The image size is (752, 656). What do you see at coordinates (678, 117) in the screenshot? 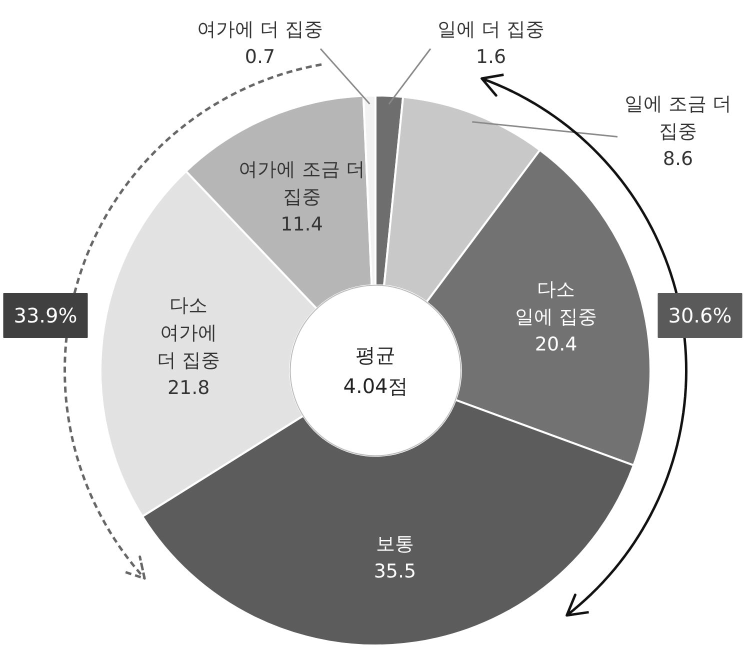
I see `slice-label: 일에 조금 더 집중` at bounding box center [678, 117].